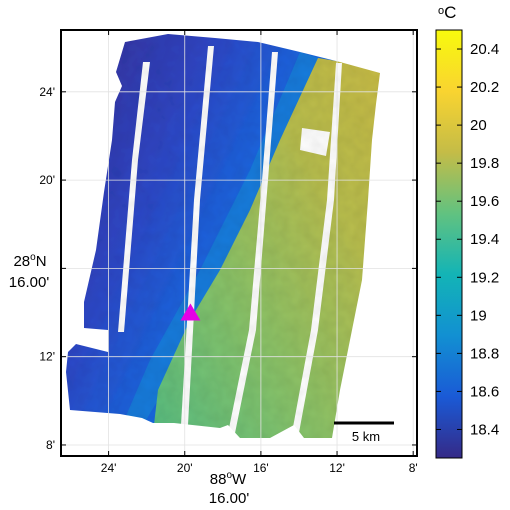 Image resolution: width=510 pixels, height=510 pixels. What do you see at coordinates (484, 49) in the screenshot?
I see `colorbar-tick-label: 20.4` at bounding box center [484, 49].